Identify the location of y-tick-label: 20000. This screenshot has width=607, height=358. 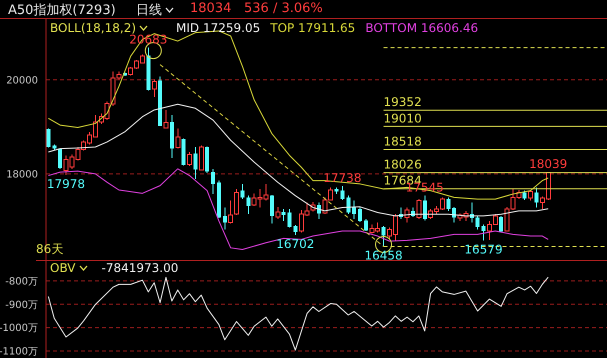
(22, 80).